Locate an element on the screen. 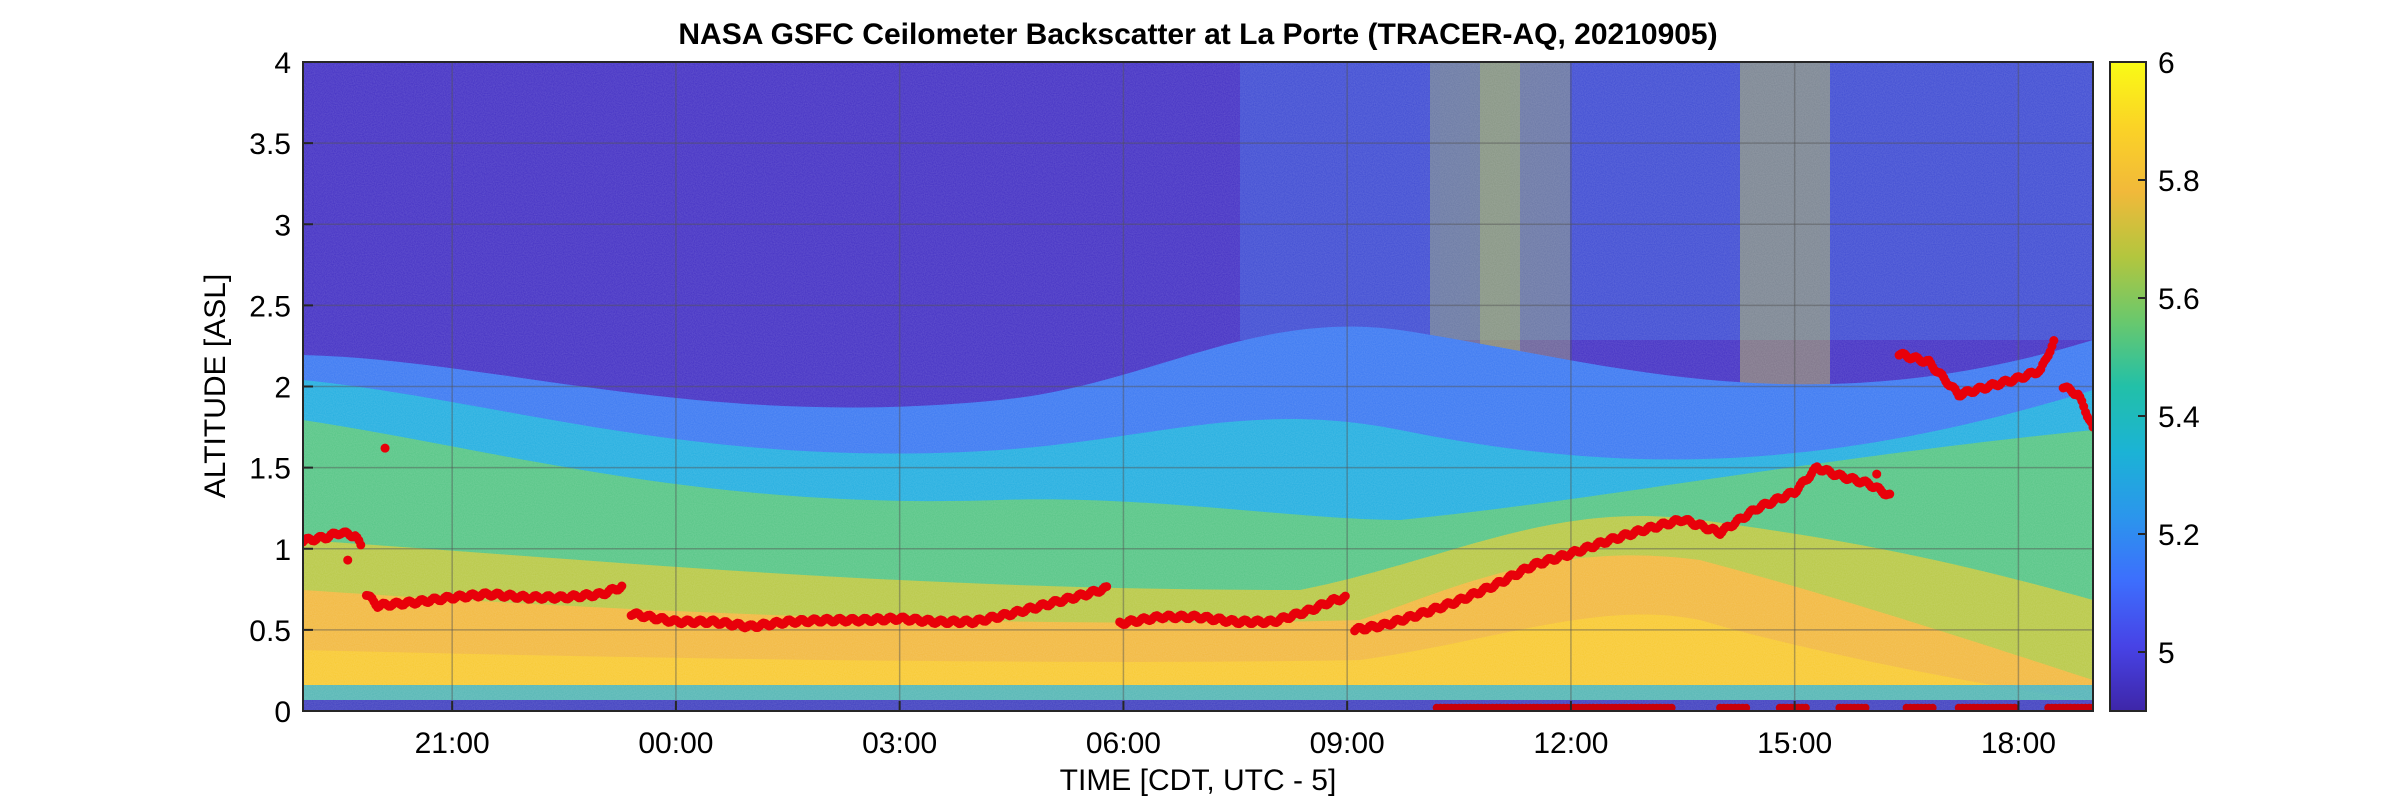  y-tick-label: 0.5 is located at coordinates (270, 631).